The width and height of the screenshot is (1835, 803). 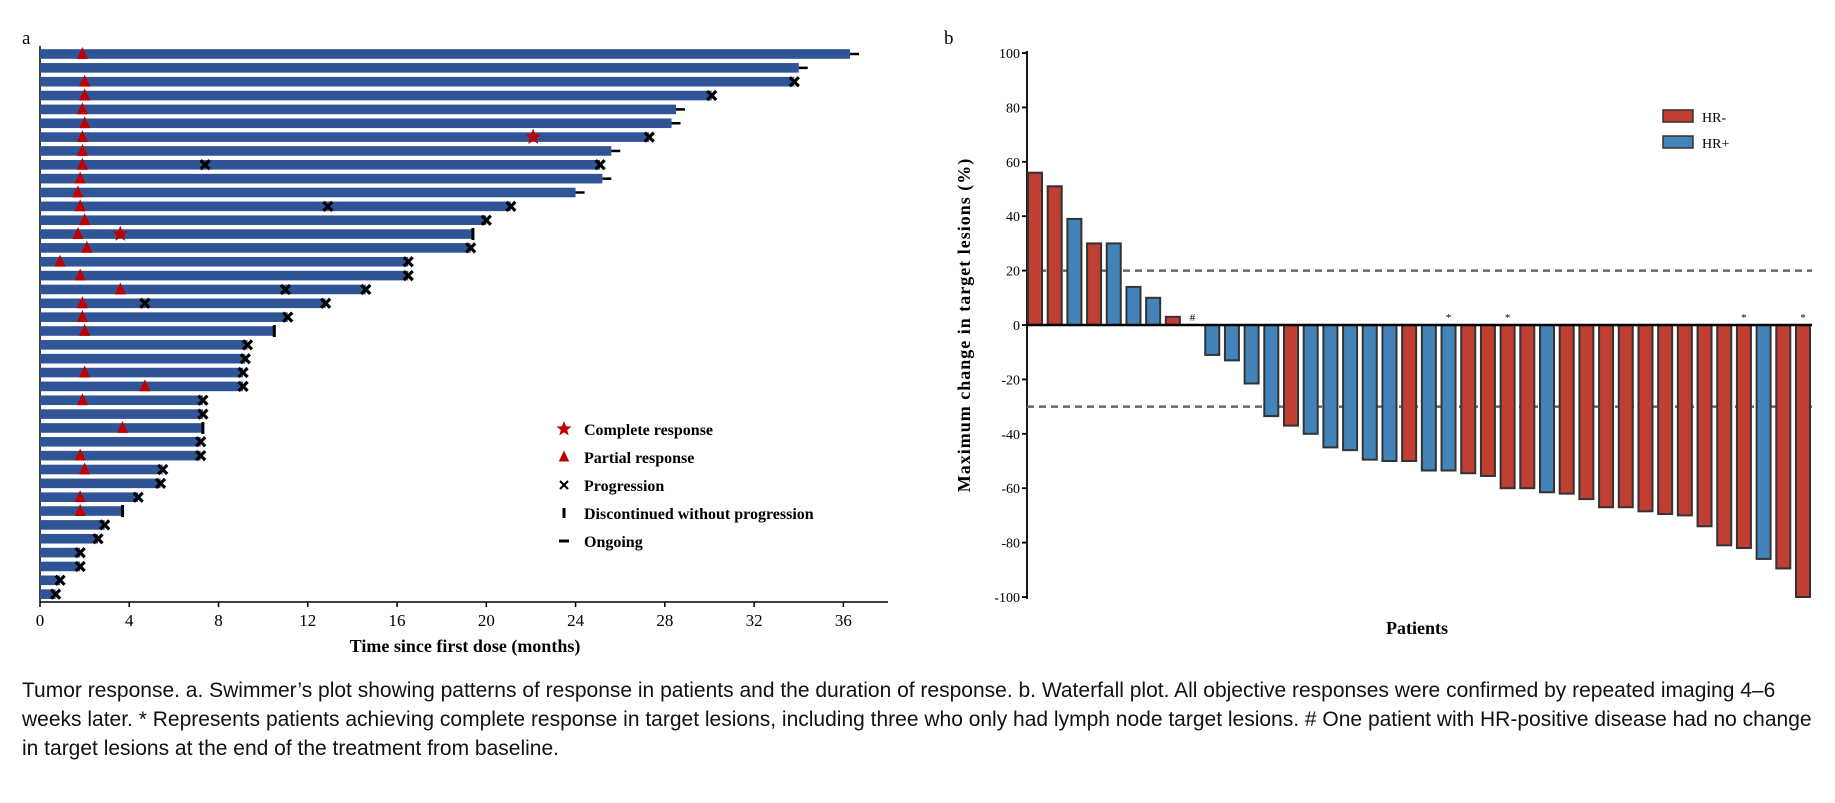 What do you see at coordinates (648, 430) in the screenshot?
I see `legend-label: Complete response` at bounding box center [648, 430].